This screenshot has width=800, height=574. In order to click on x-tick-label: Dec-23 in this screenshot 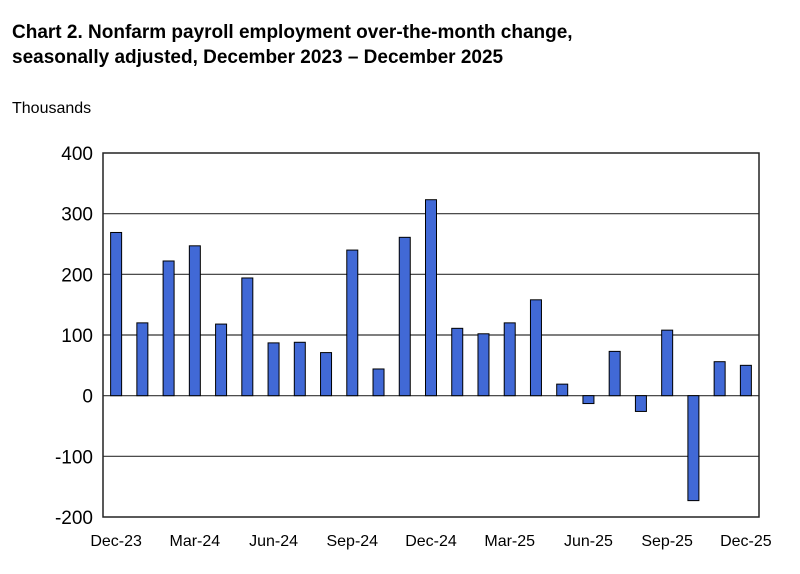, I will do `click(116, 541)`.